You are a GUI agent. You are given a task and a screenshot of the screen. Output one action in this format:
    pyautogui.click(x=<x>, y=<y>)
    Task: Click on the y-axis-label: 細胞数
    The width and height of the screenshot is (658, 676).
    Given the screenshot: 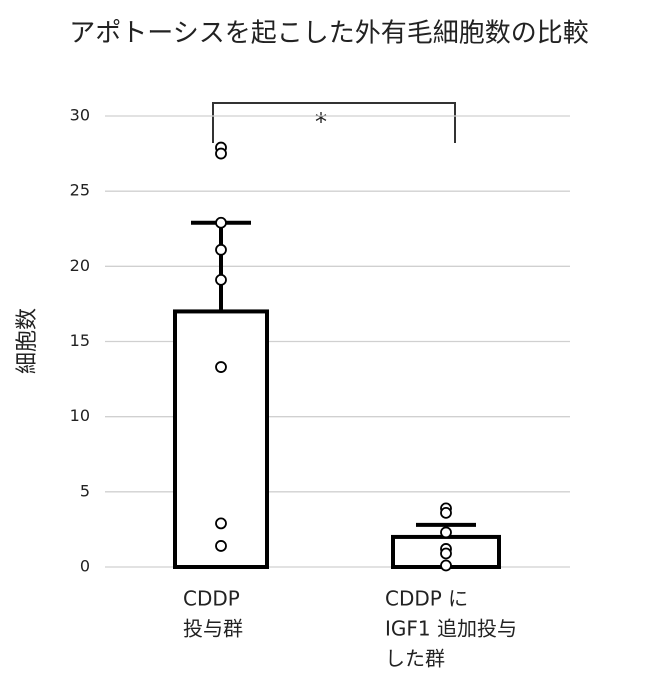 What is the action you would take?
    pyautogui.click(x=27, y=341)
    